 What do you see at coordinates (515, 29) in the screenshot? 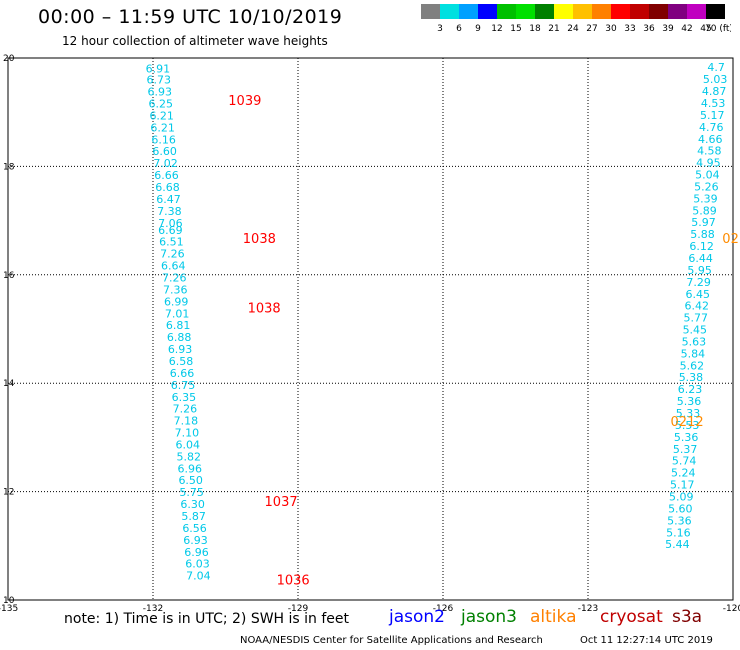
I see `colorbar-label: 15` at bounding box center [515, 29].